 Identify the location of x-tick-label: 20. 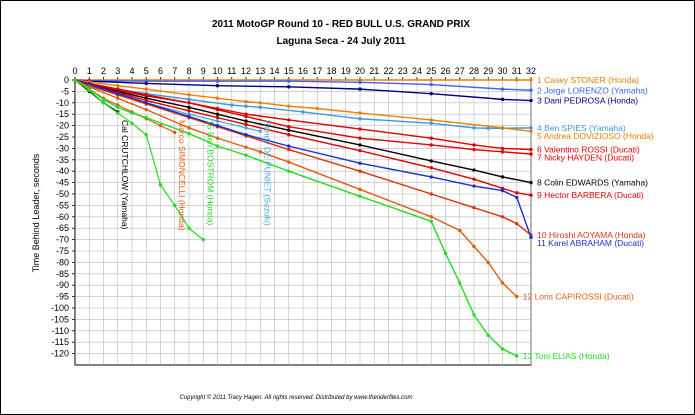
(360, 71).